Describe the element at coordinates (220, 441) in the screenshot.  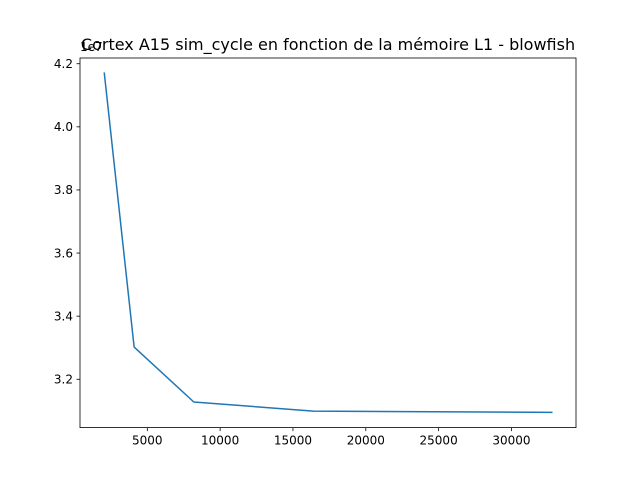
I see `x-tick-label: 10000` at that location.